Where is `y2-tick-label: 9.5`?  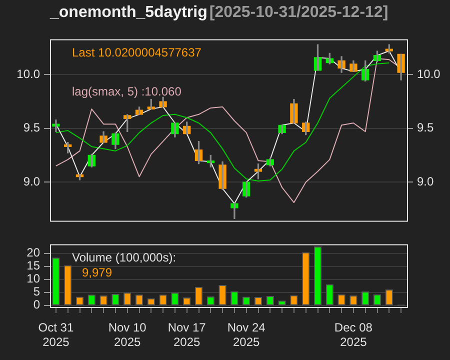
y2-tick-label: 9.5 is located at coordinates (425, 127).